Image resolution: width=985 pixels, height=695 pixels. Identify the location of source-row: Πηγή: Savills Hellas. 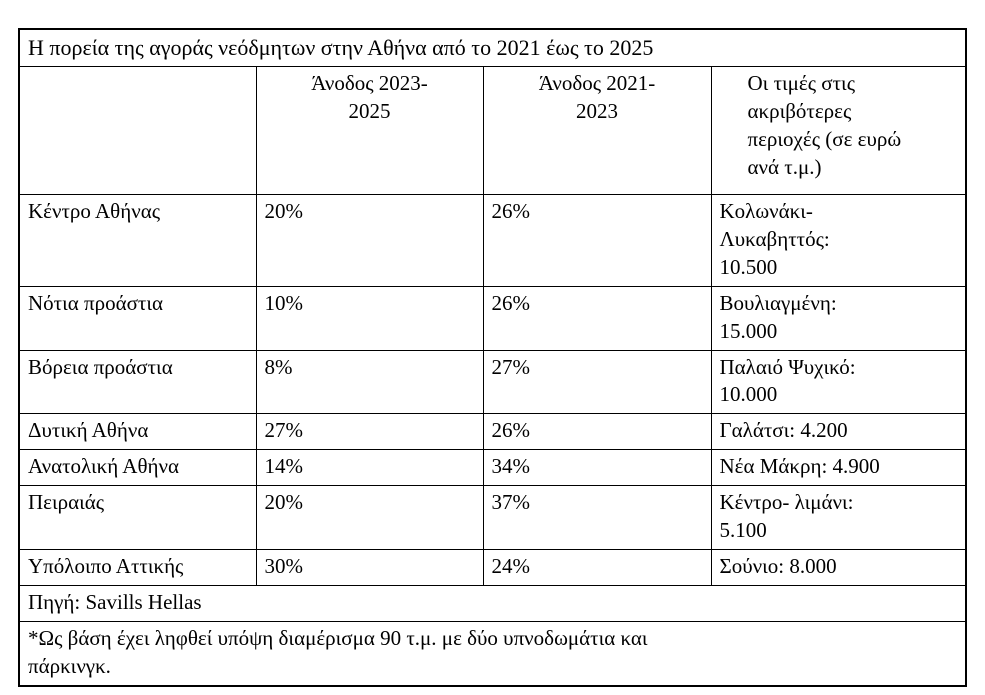
(492, 603).